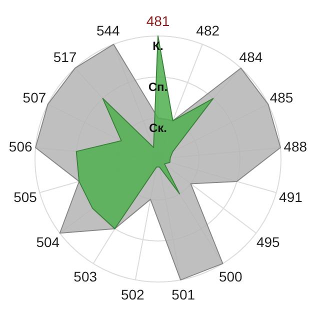  Describe the element at coordinates (251, 57) in the screenshot. I see `spoke-label: 484` at that location.